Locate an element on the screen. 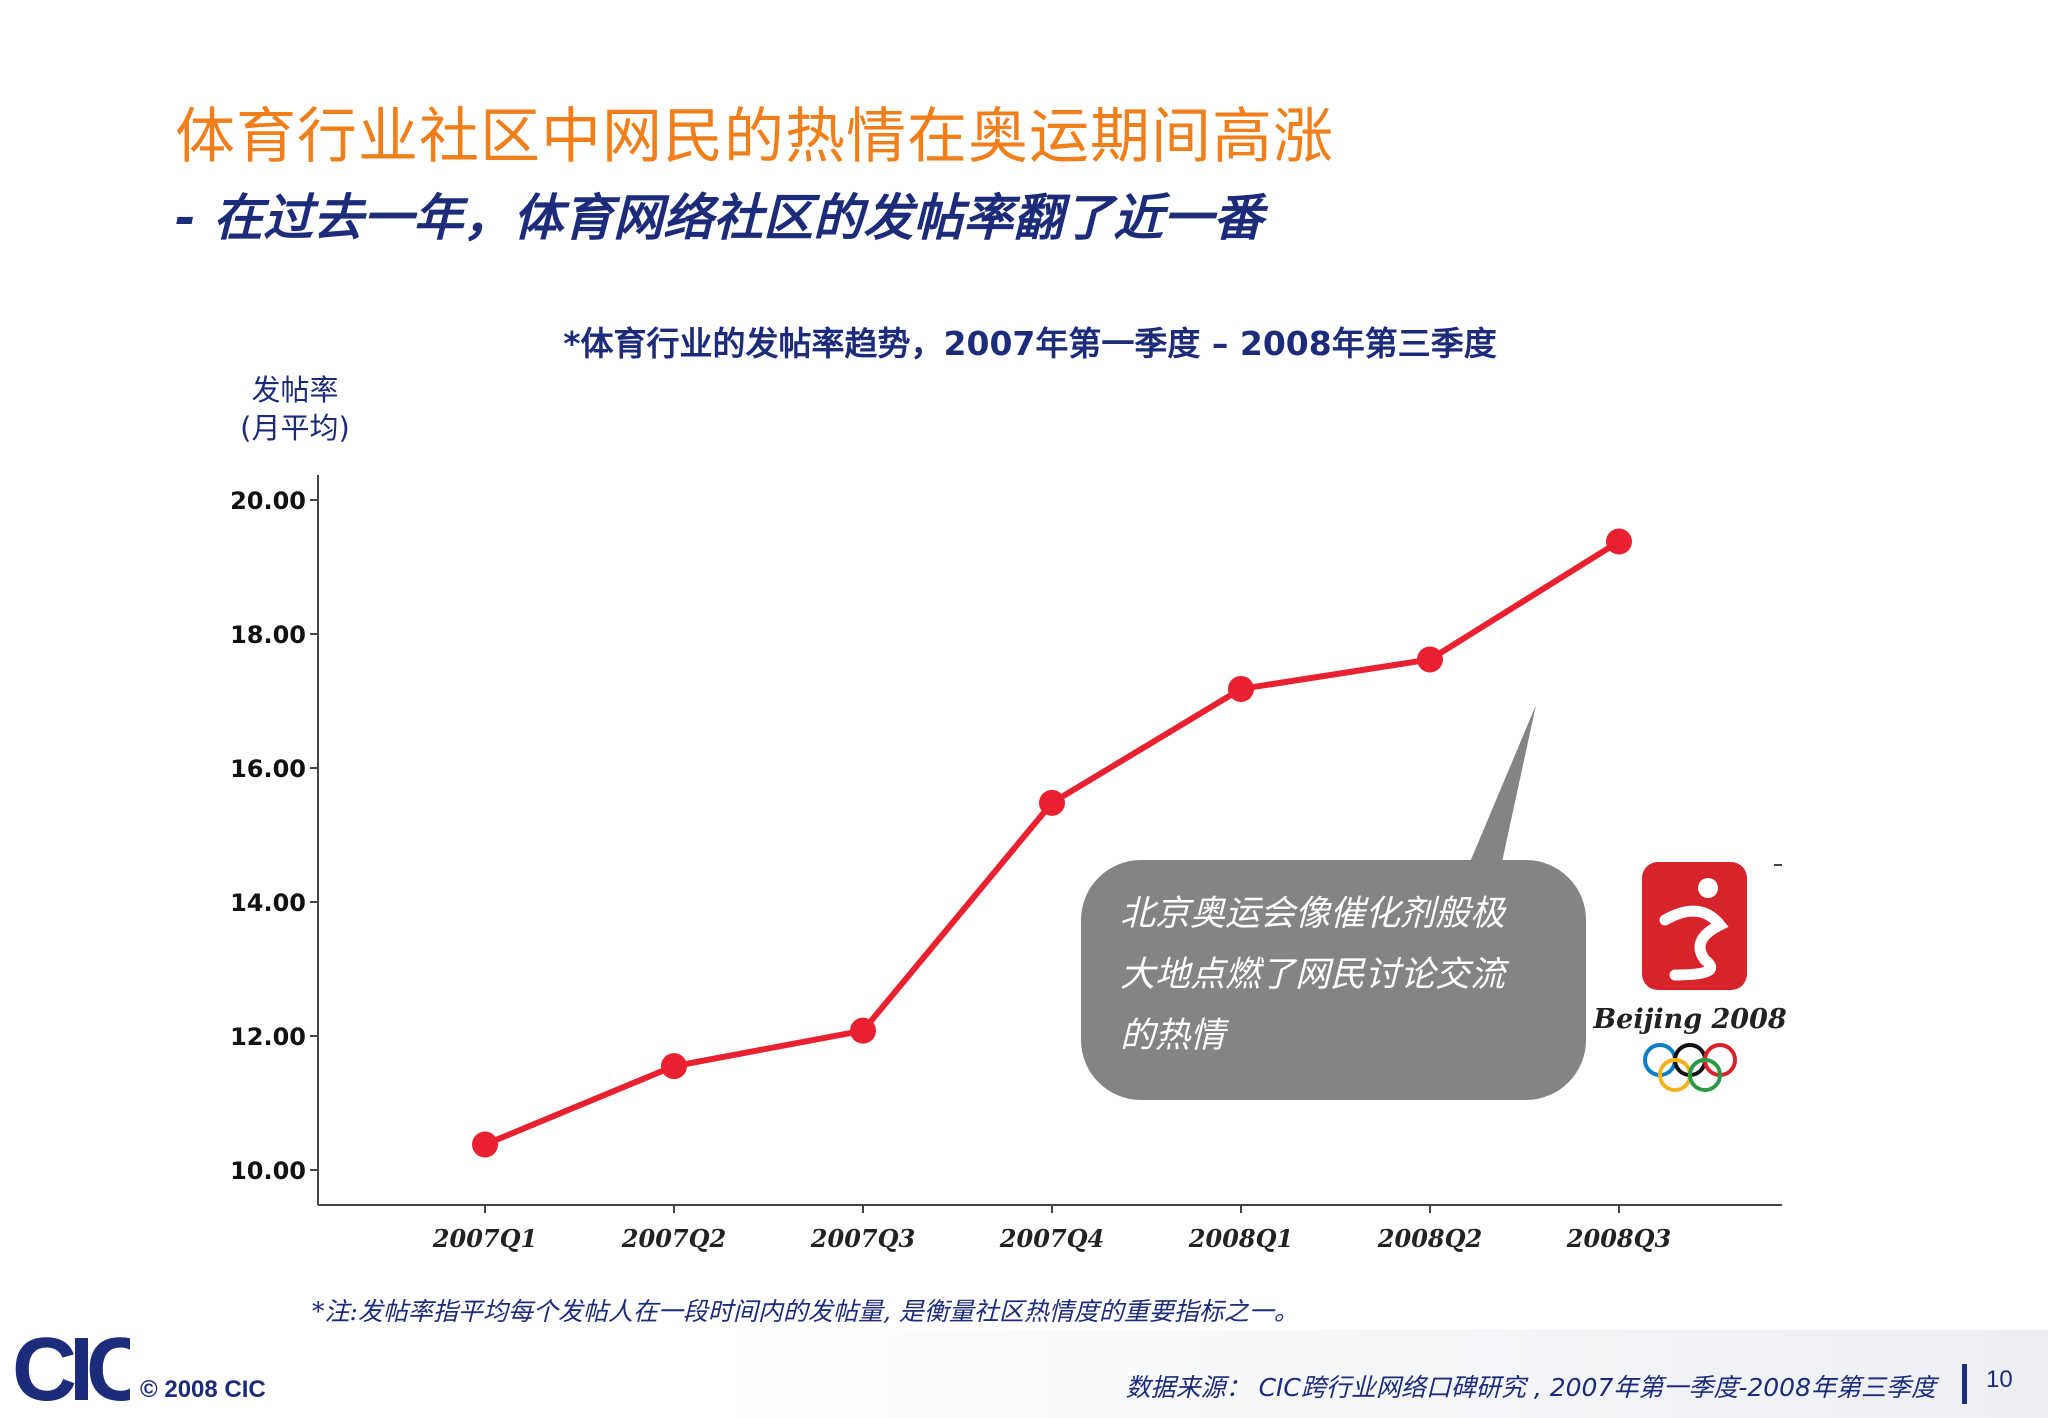 The width and height of the screenshot is (2048, 1418). cic-logo-icon: CIC is located at coordinates (71, 1368).